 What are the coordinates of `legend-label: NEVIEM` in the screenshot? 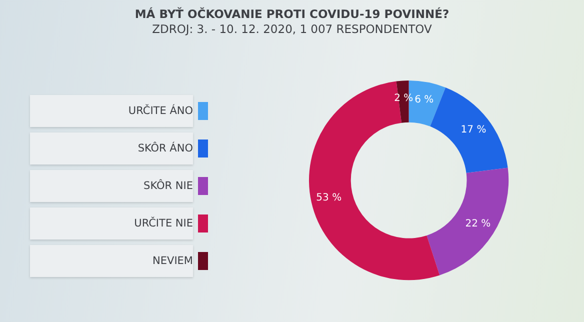 It's located at (172, 261).